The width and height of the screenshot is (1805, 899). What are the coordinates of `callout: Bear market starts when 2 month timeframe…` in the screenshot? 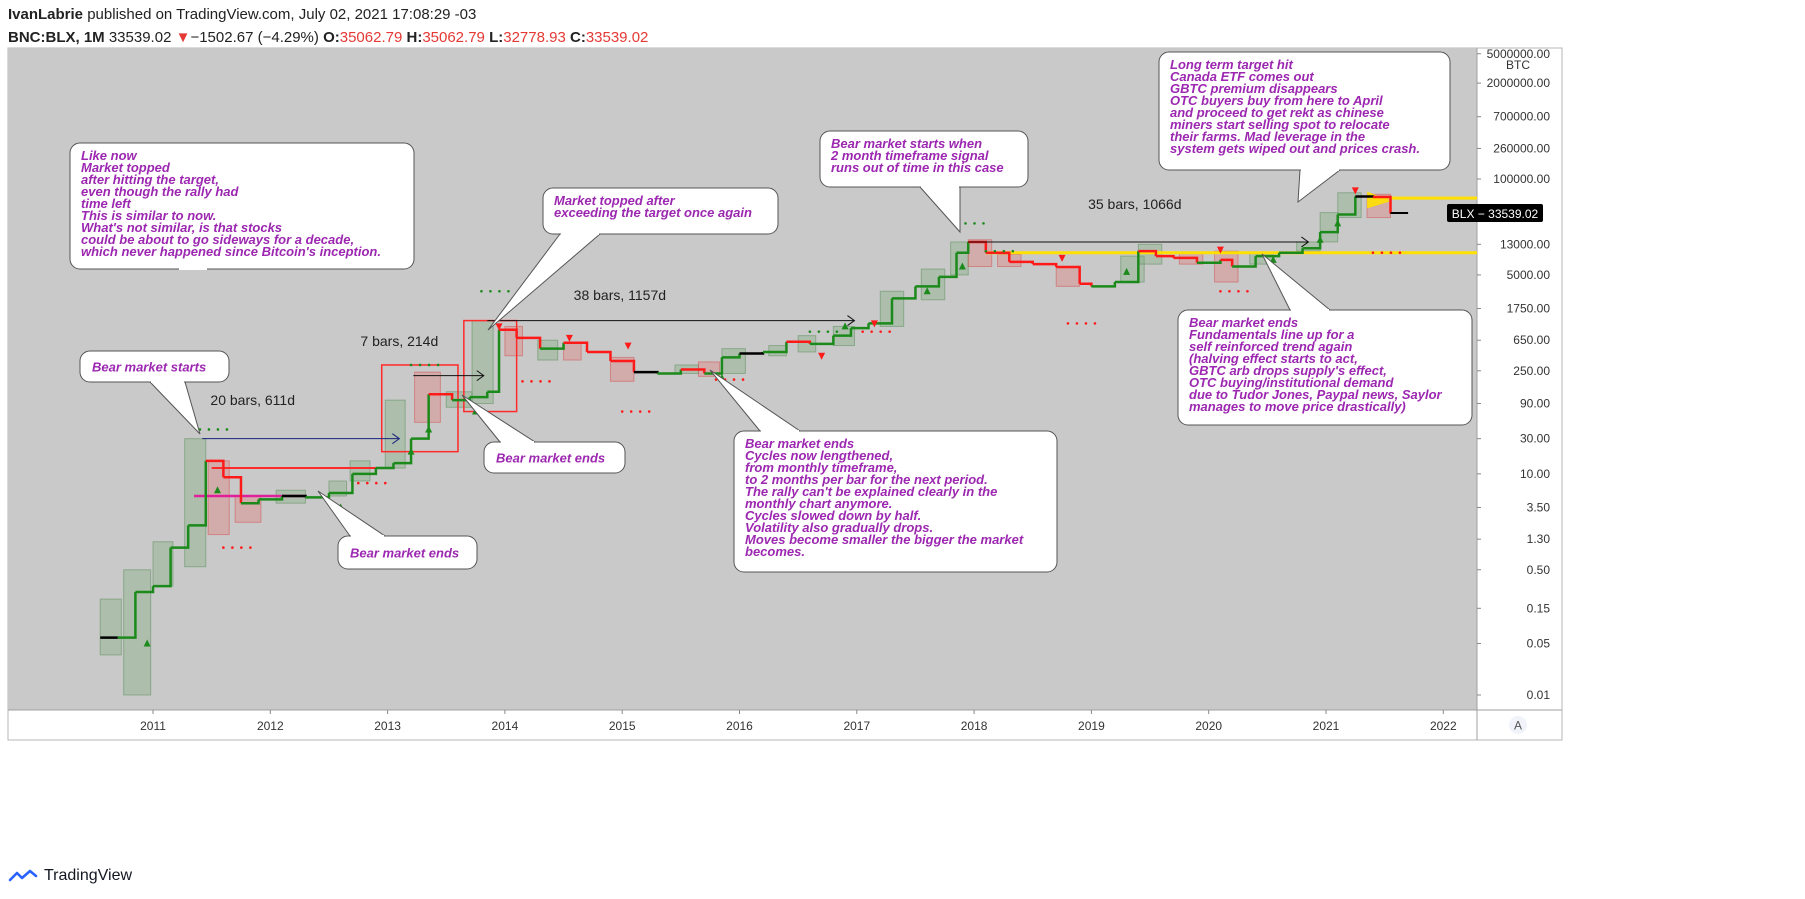 It's located at (924, 182).